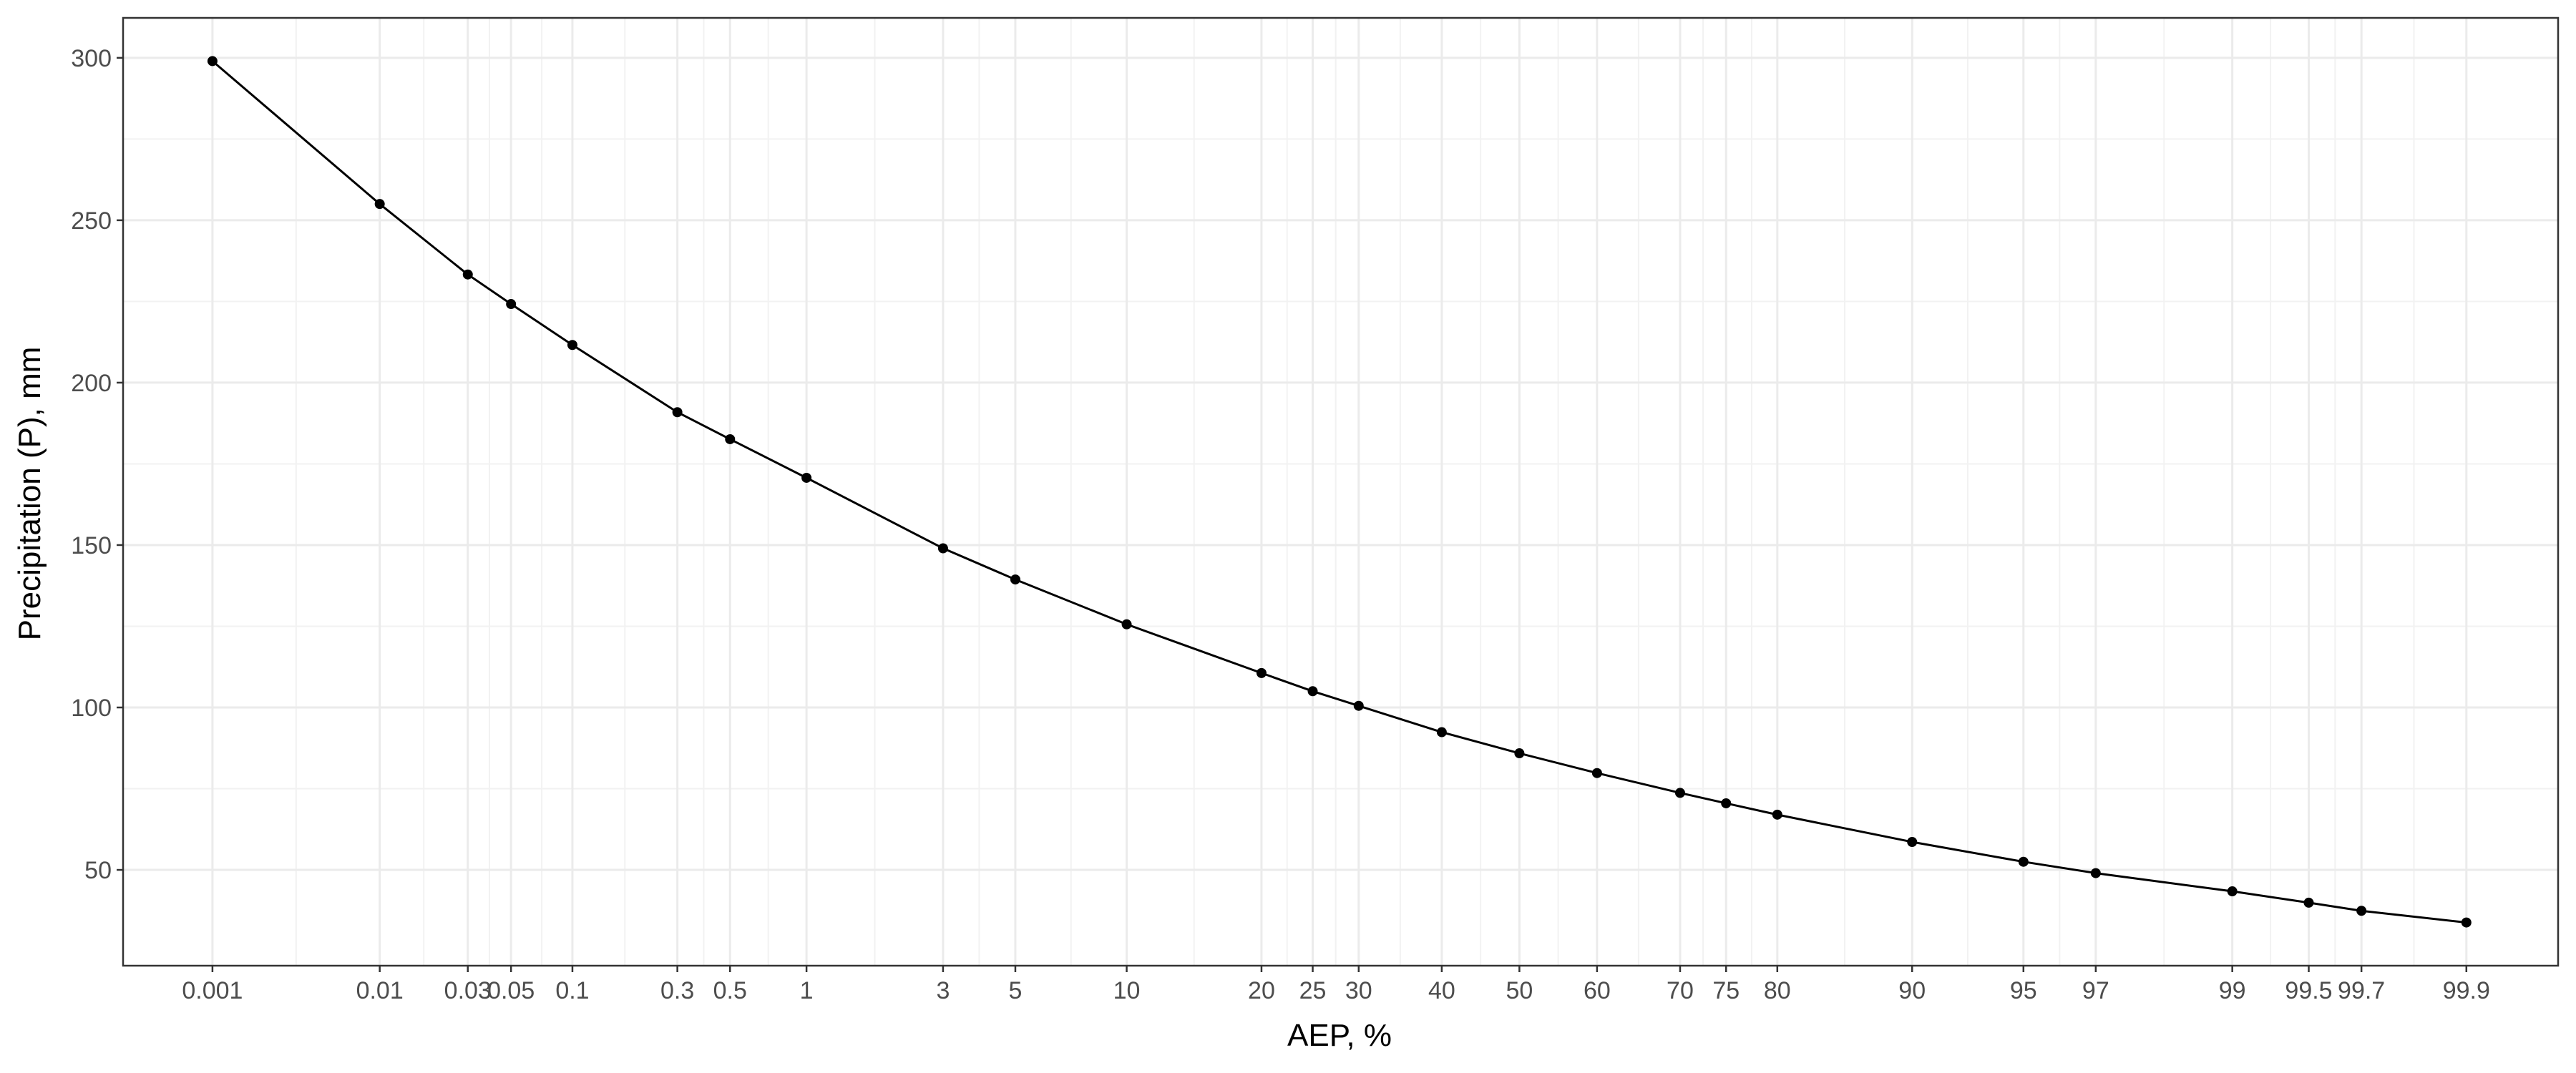 The height and width of the screenshot is (1073, 2576). What do you see at coordinates (1597, 990) in the screenshot?
I see `x-tick-label: 60` at bounding box center [1597, 990].